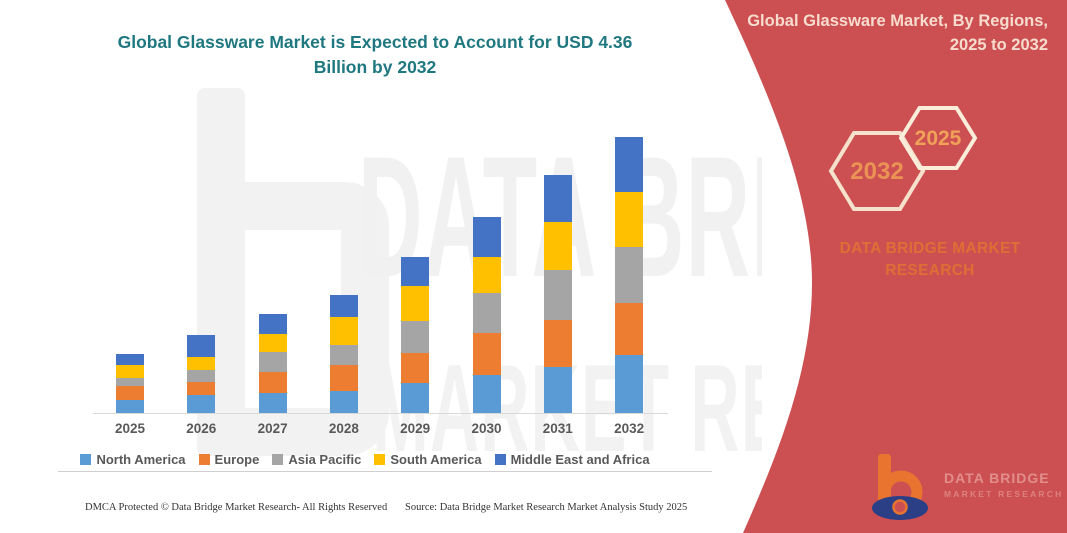 The width and height of the screenshot is (1067, 533). I want to click on logo-wordmark: DATA BRIDGE MARKET RESEARCH, so click(1003, 484).